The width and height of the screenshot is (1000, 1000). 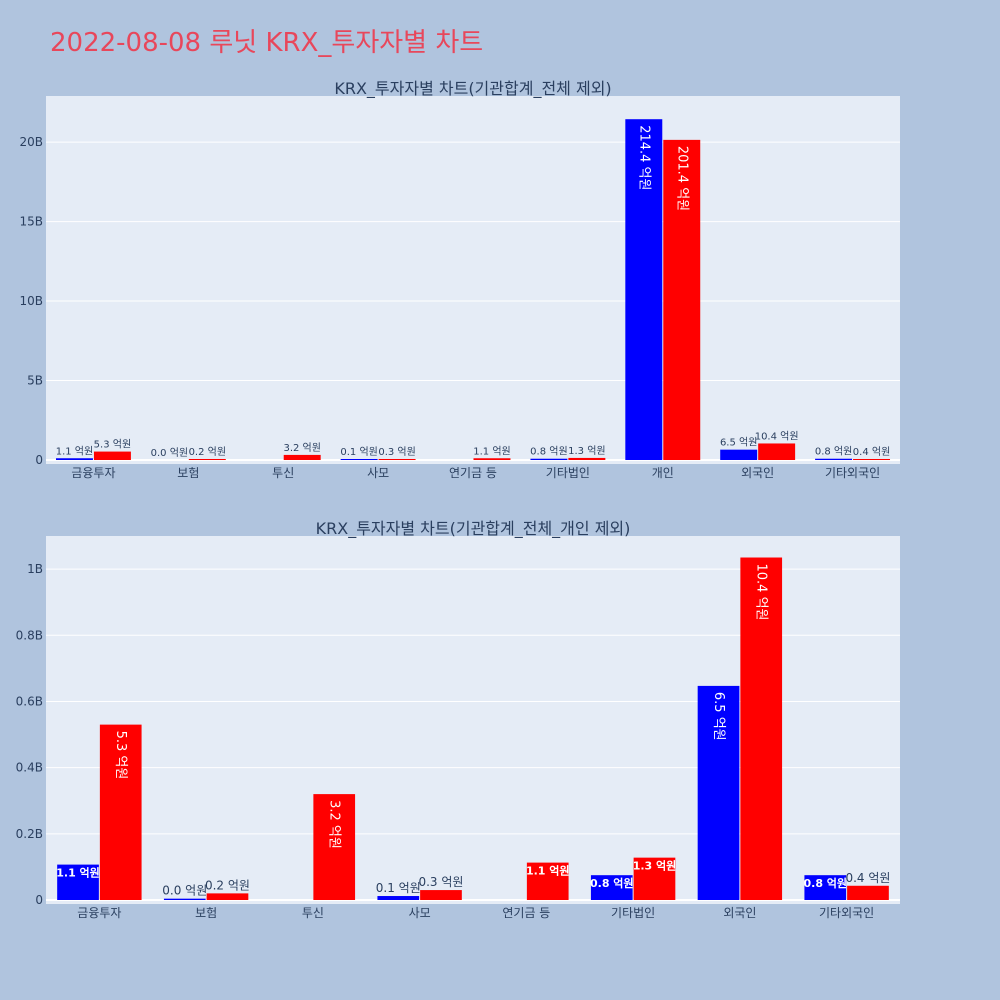 I want to click on y-tick-label: 20B, so click(x=31, y=142).